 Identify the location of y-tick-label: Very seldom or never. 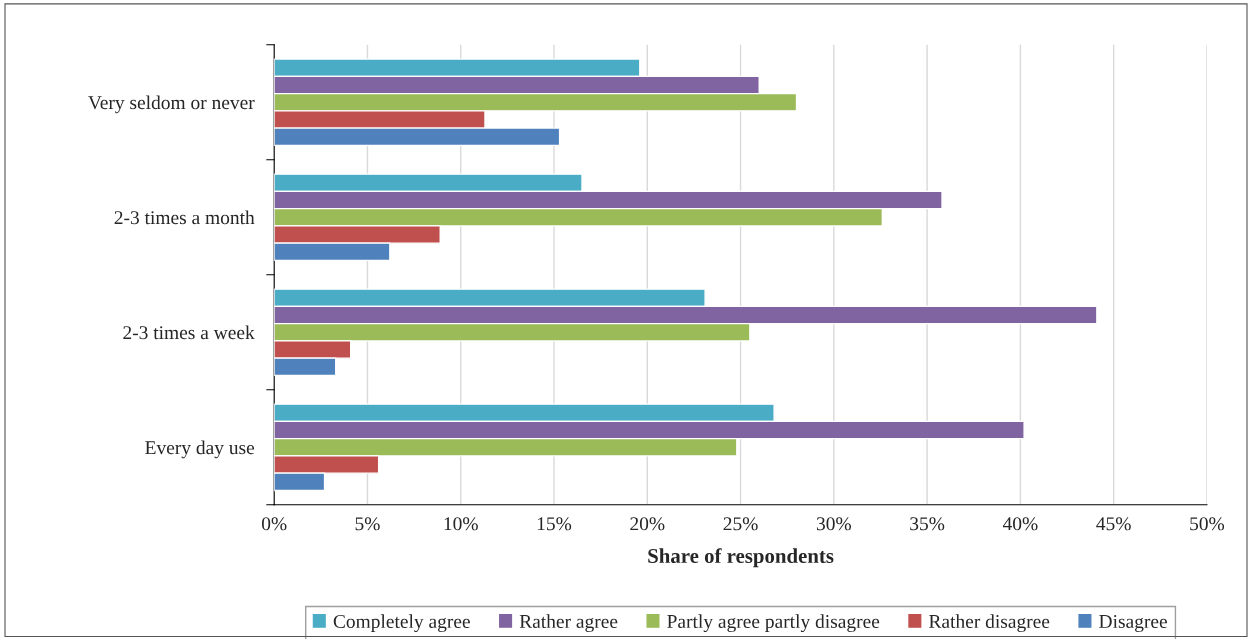
(171, 104).